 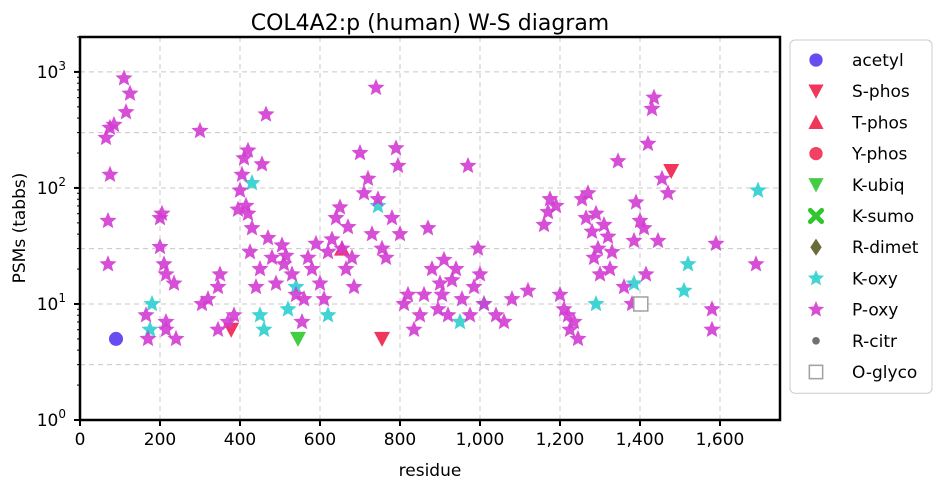 I want to click on x-tick-label: 1,000, so click(x=480, y=440).